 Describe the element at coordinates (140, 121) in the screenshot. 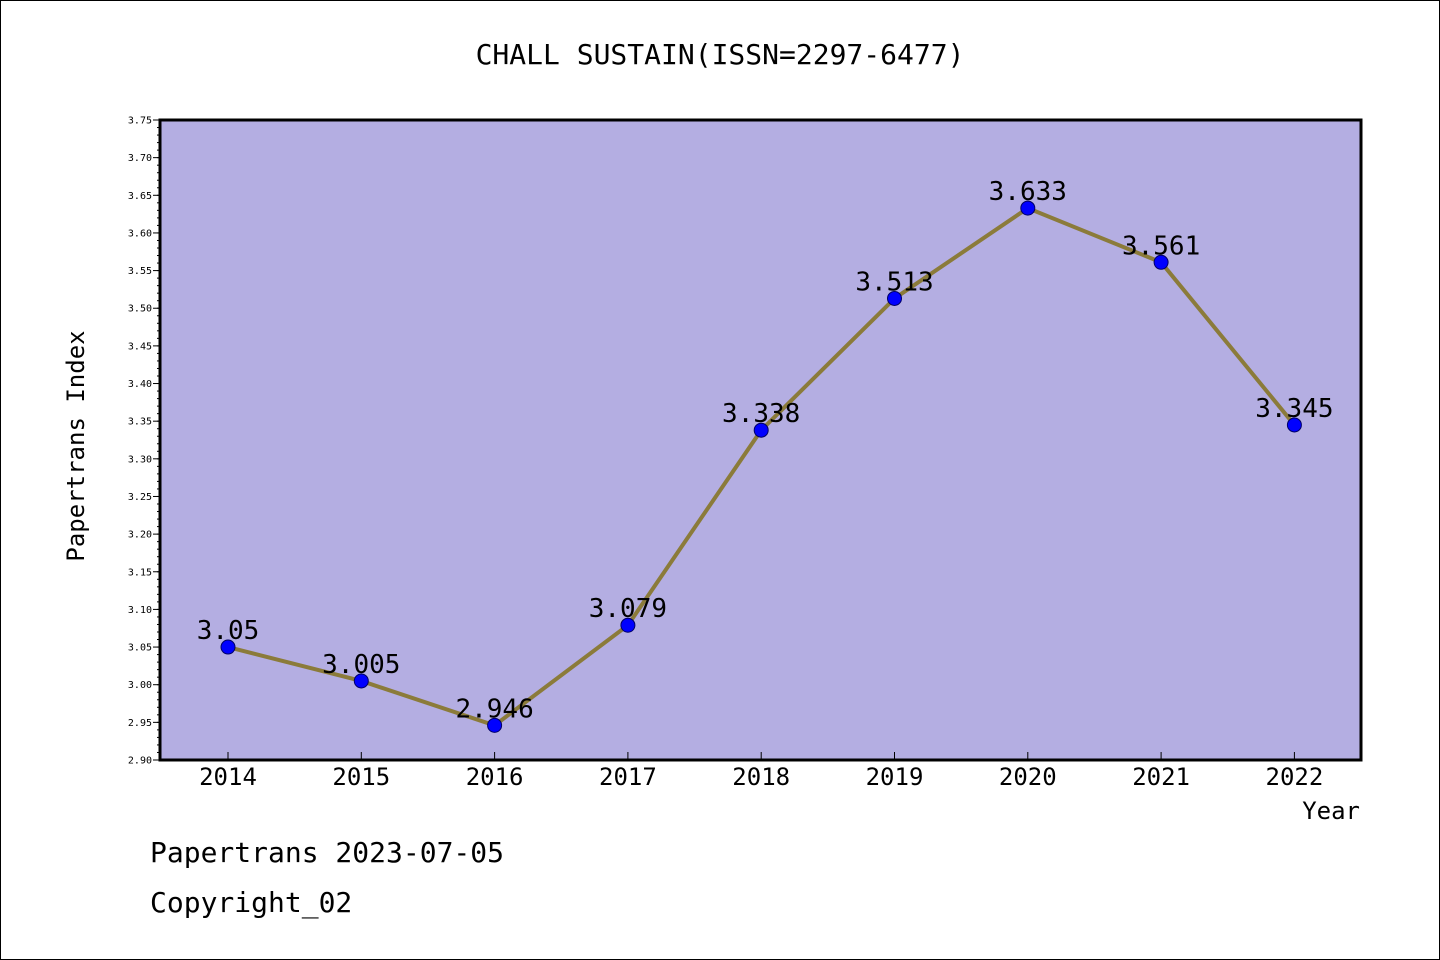

I see `y-tick-label: 3.75` at that location.